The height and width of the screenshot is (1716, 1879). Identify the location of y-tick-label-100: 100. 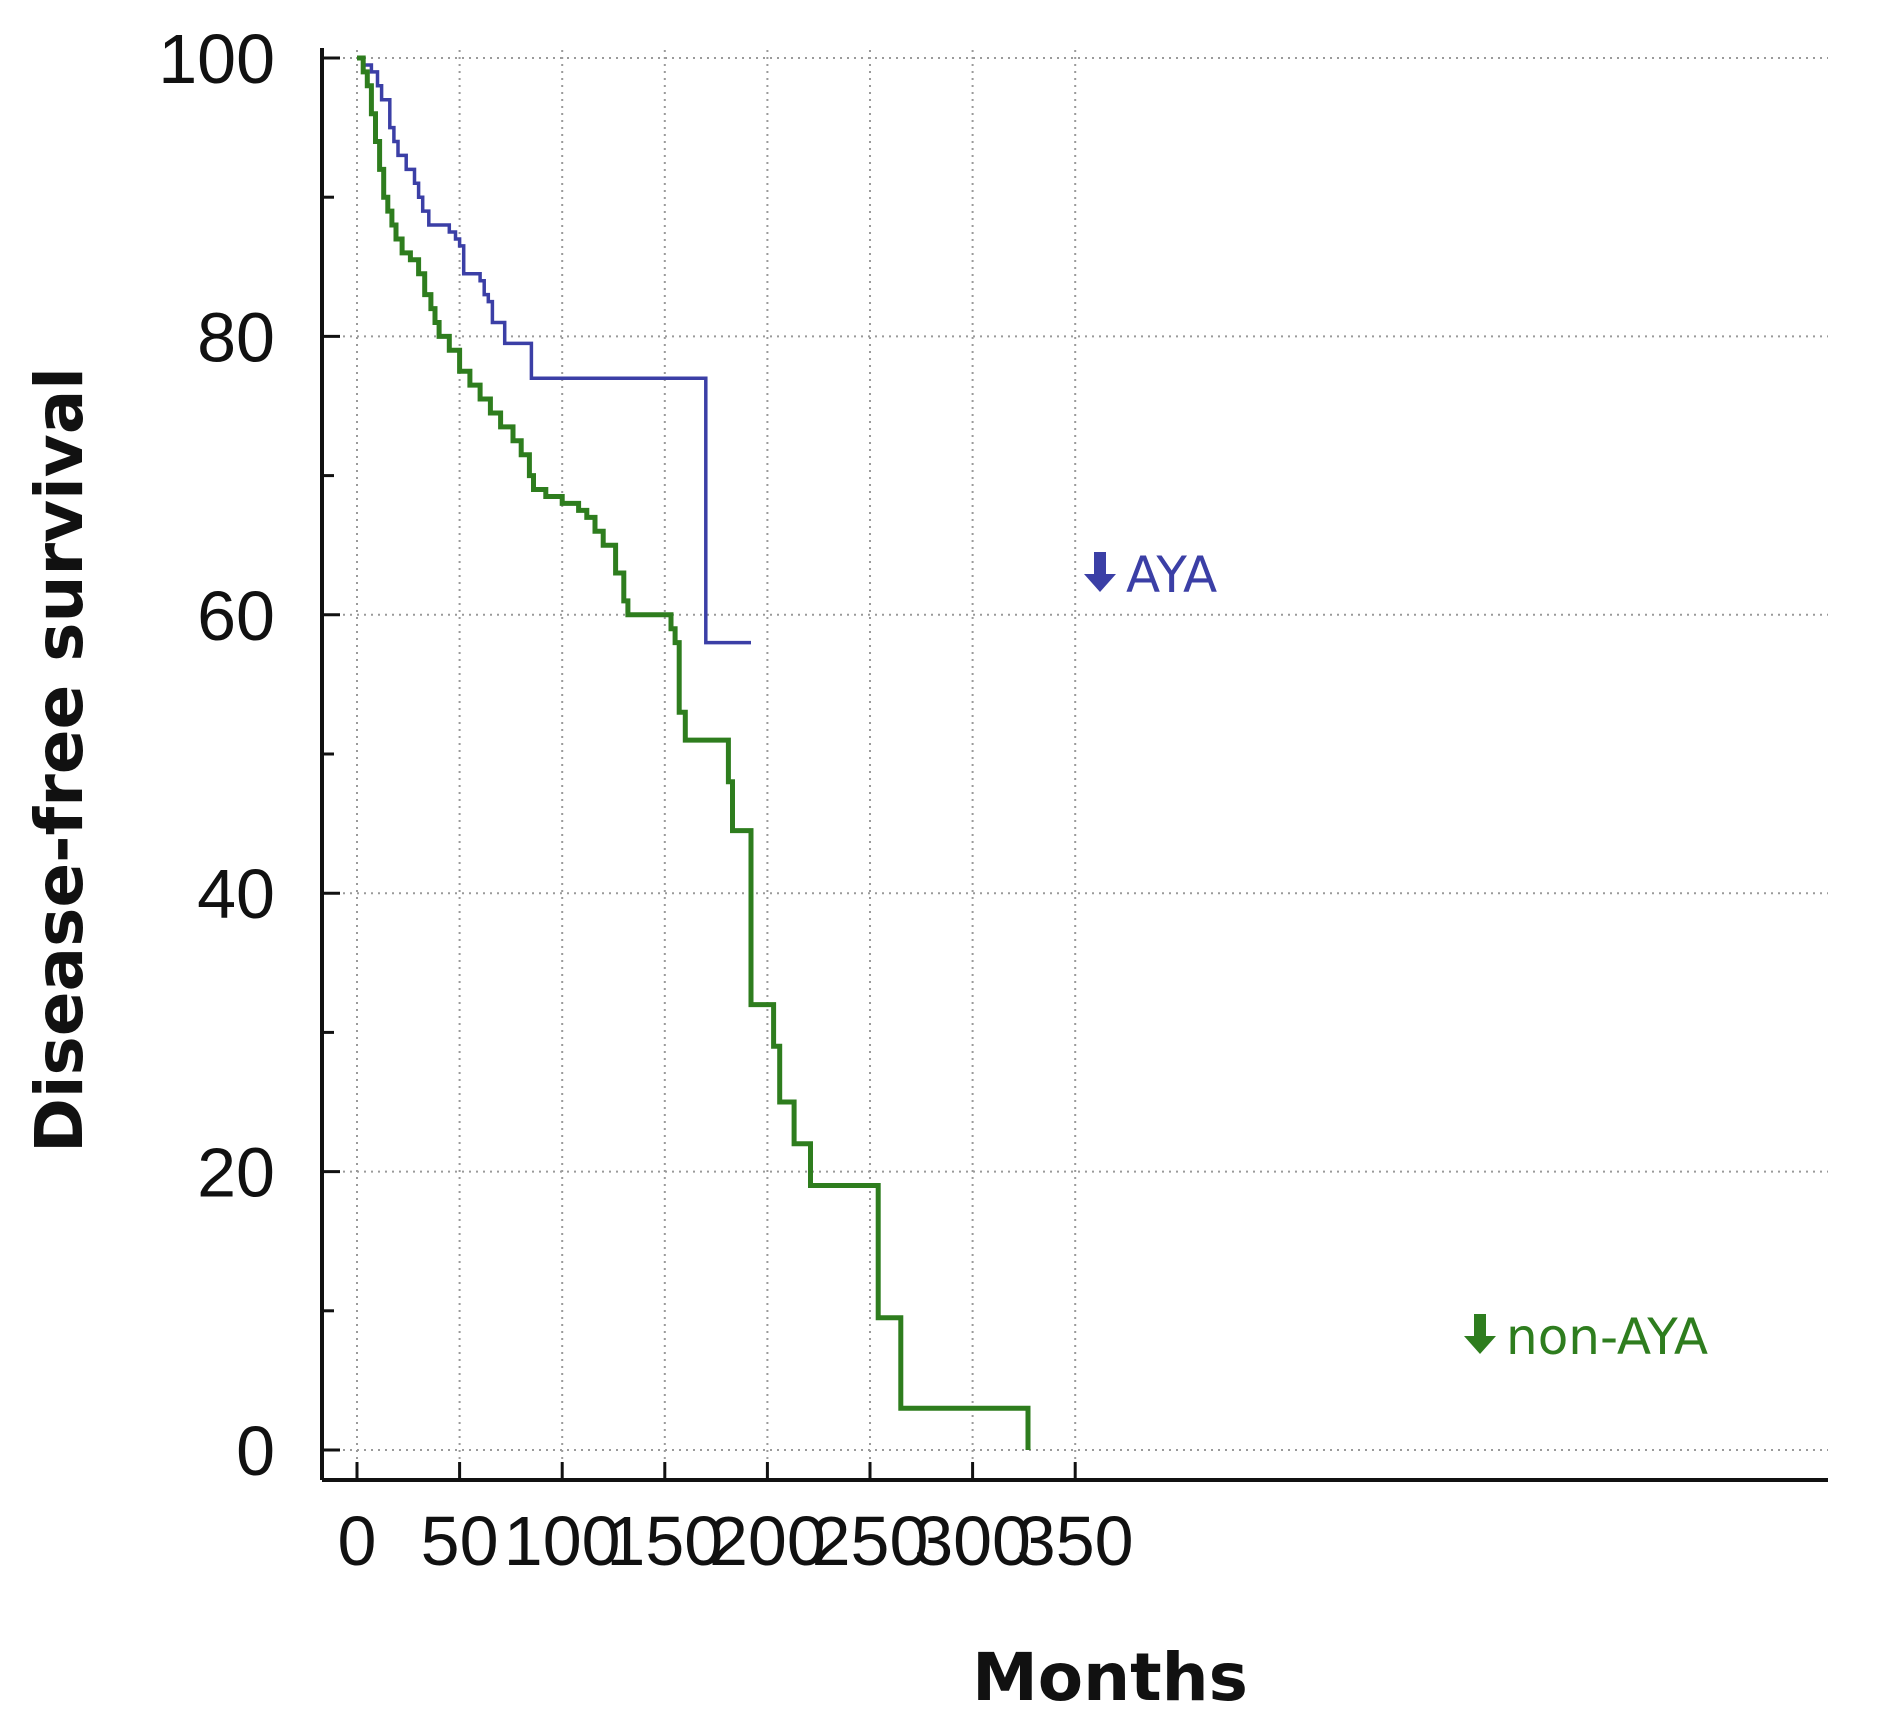
(216, 59).